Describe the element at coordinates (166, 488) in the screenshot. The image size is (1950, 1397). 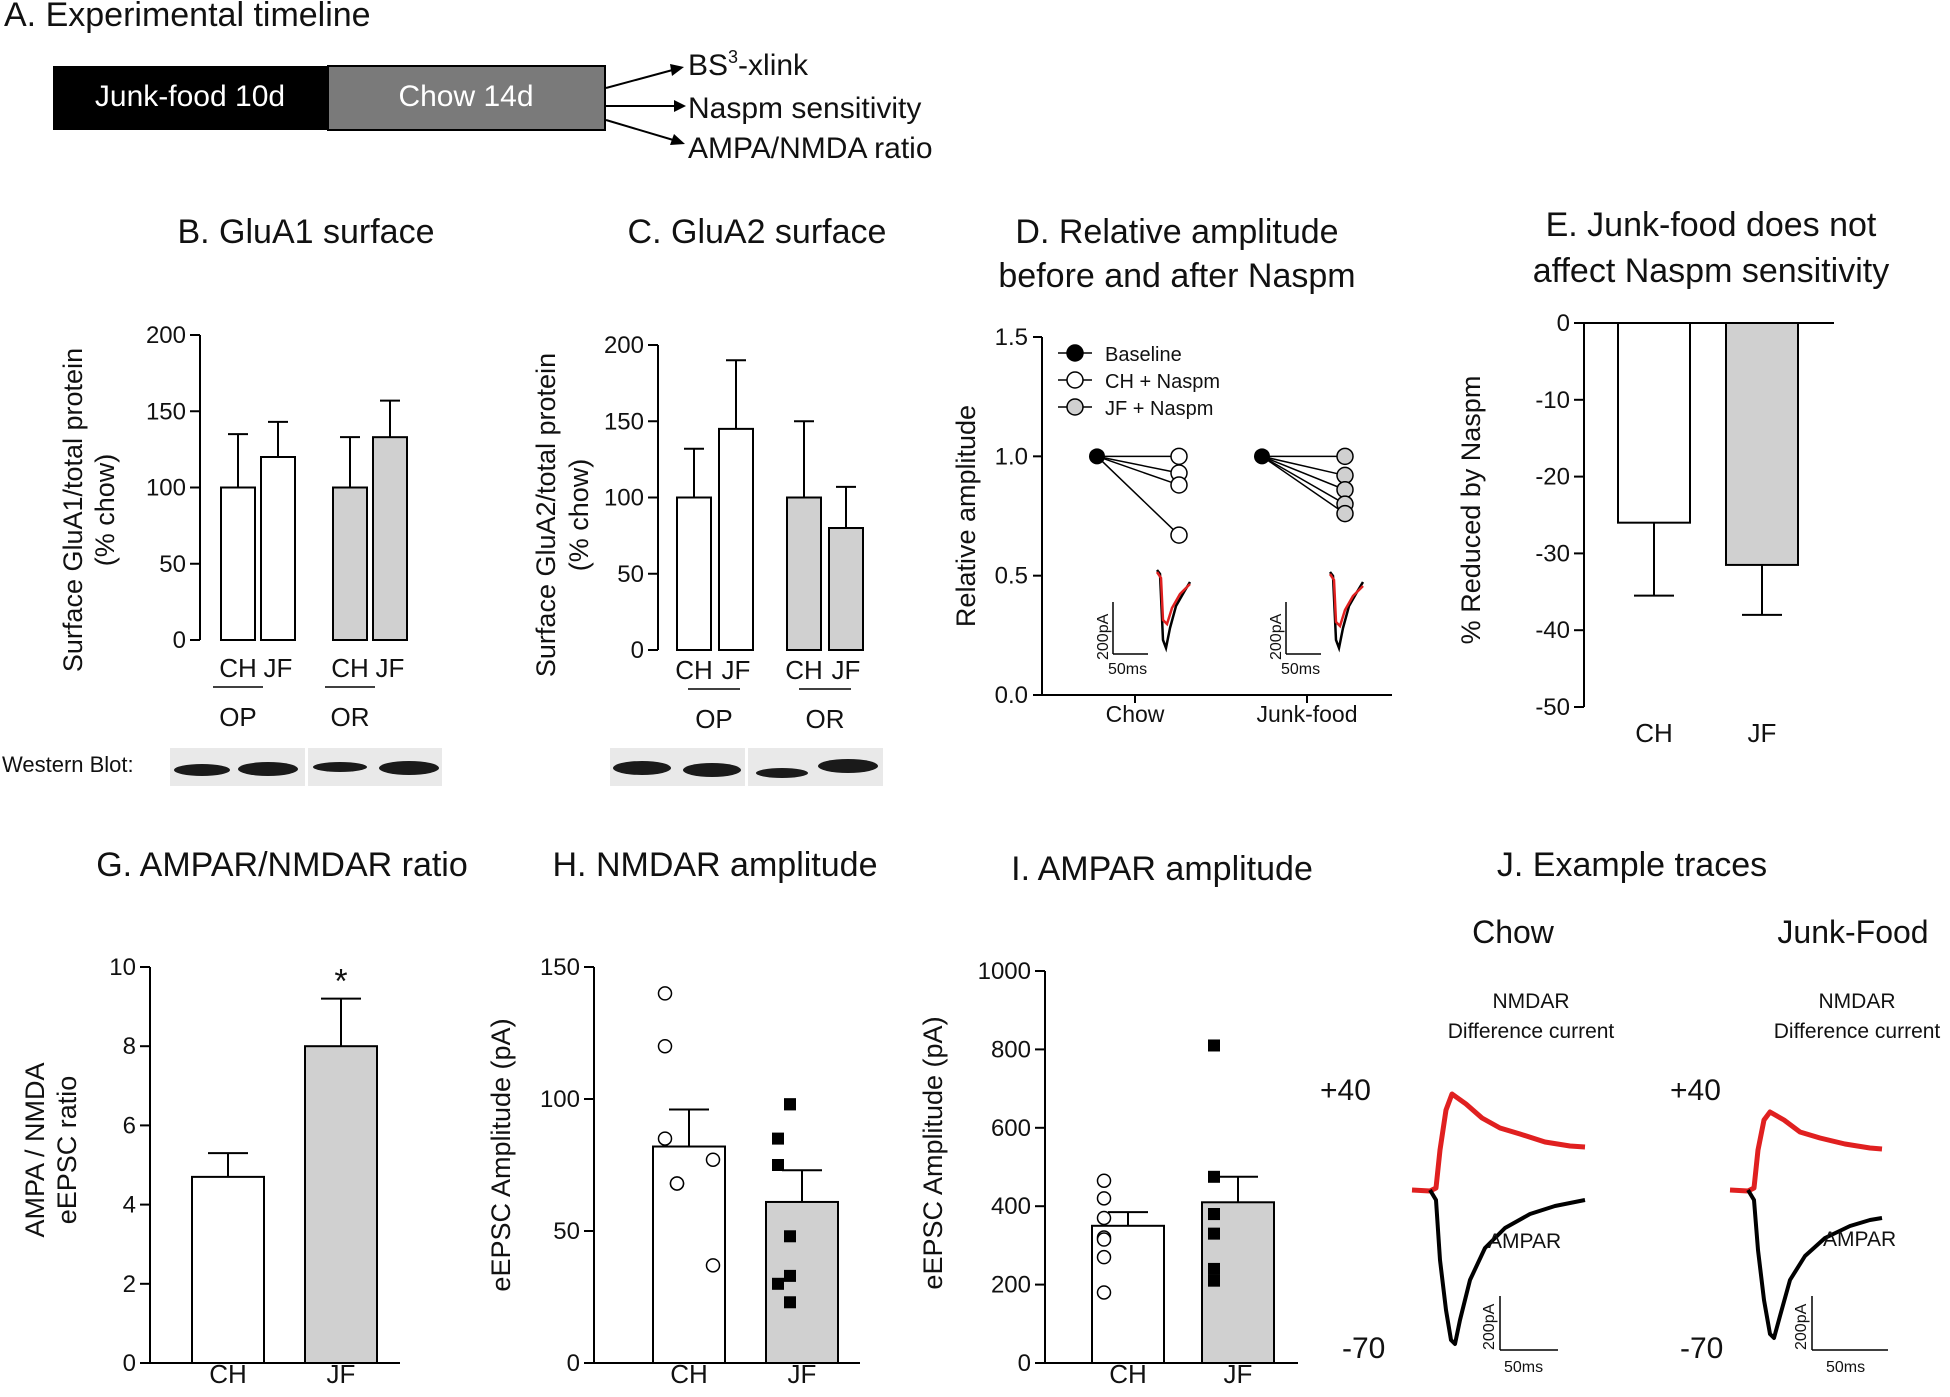
I see `y-tick-label: 100` at that location.